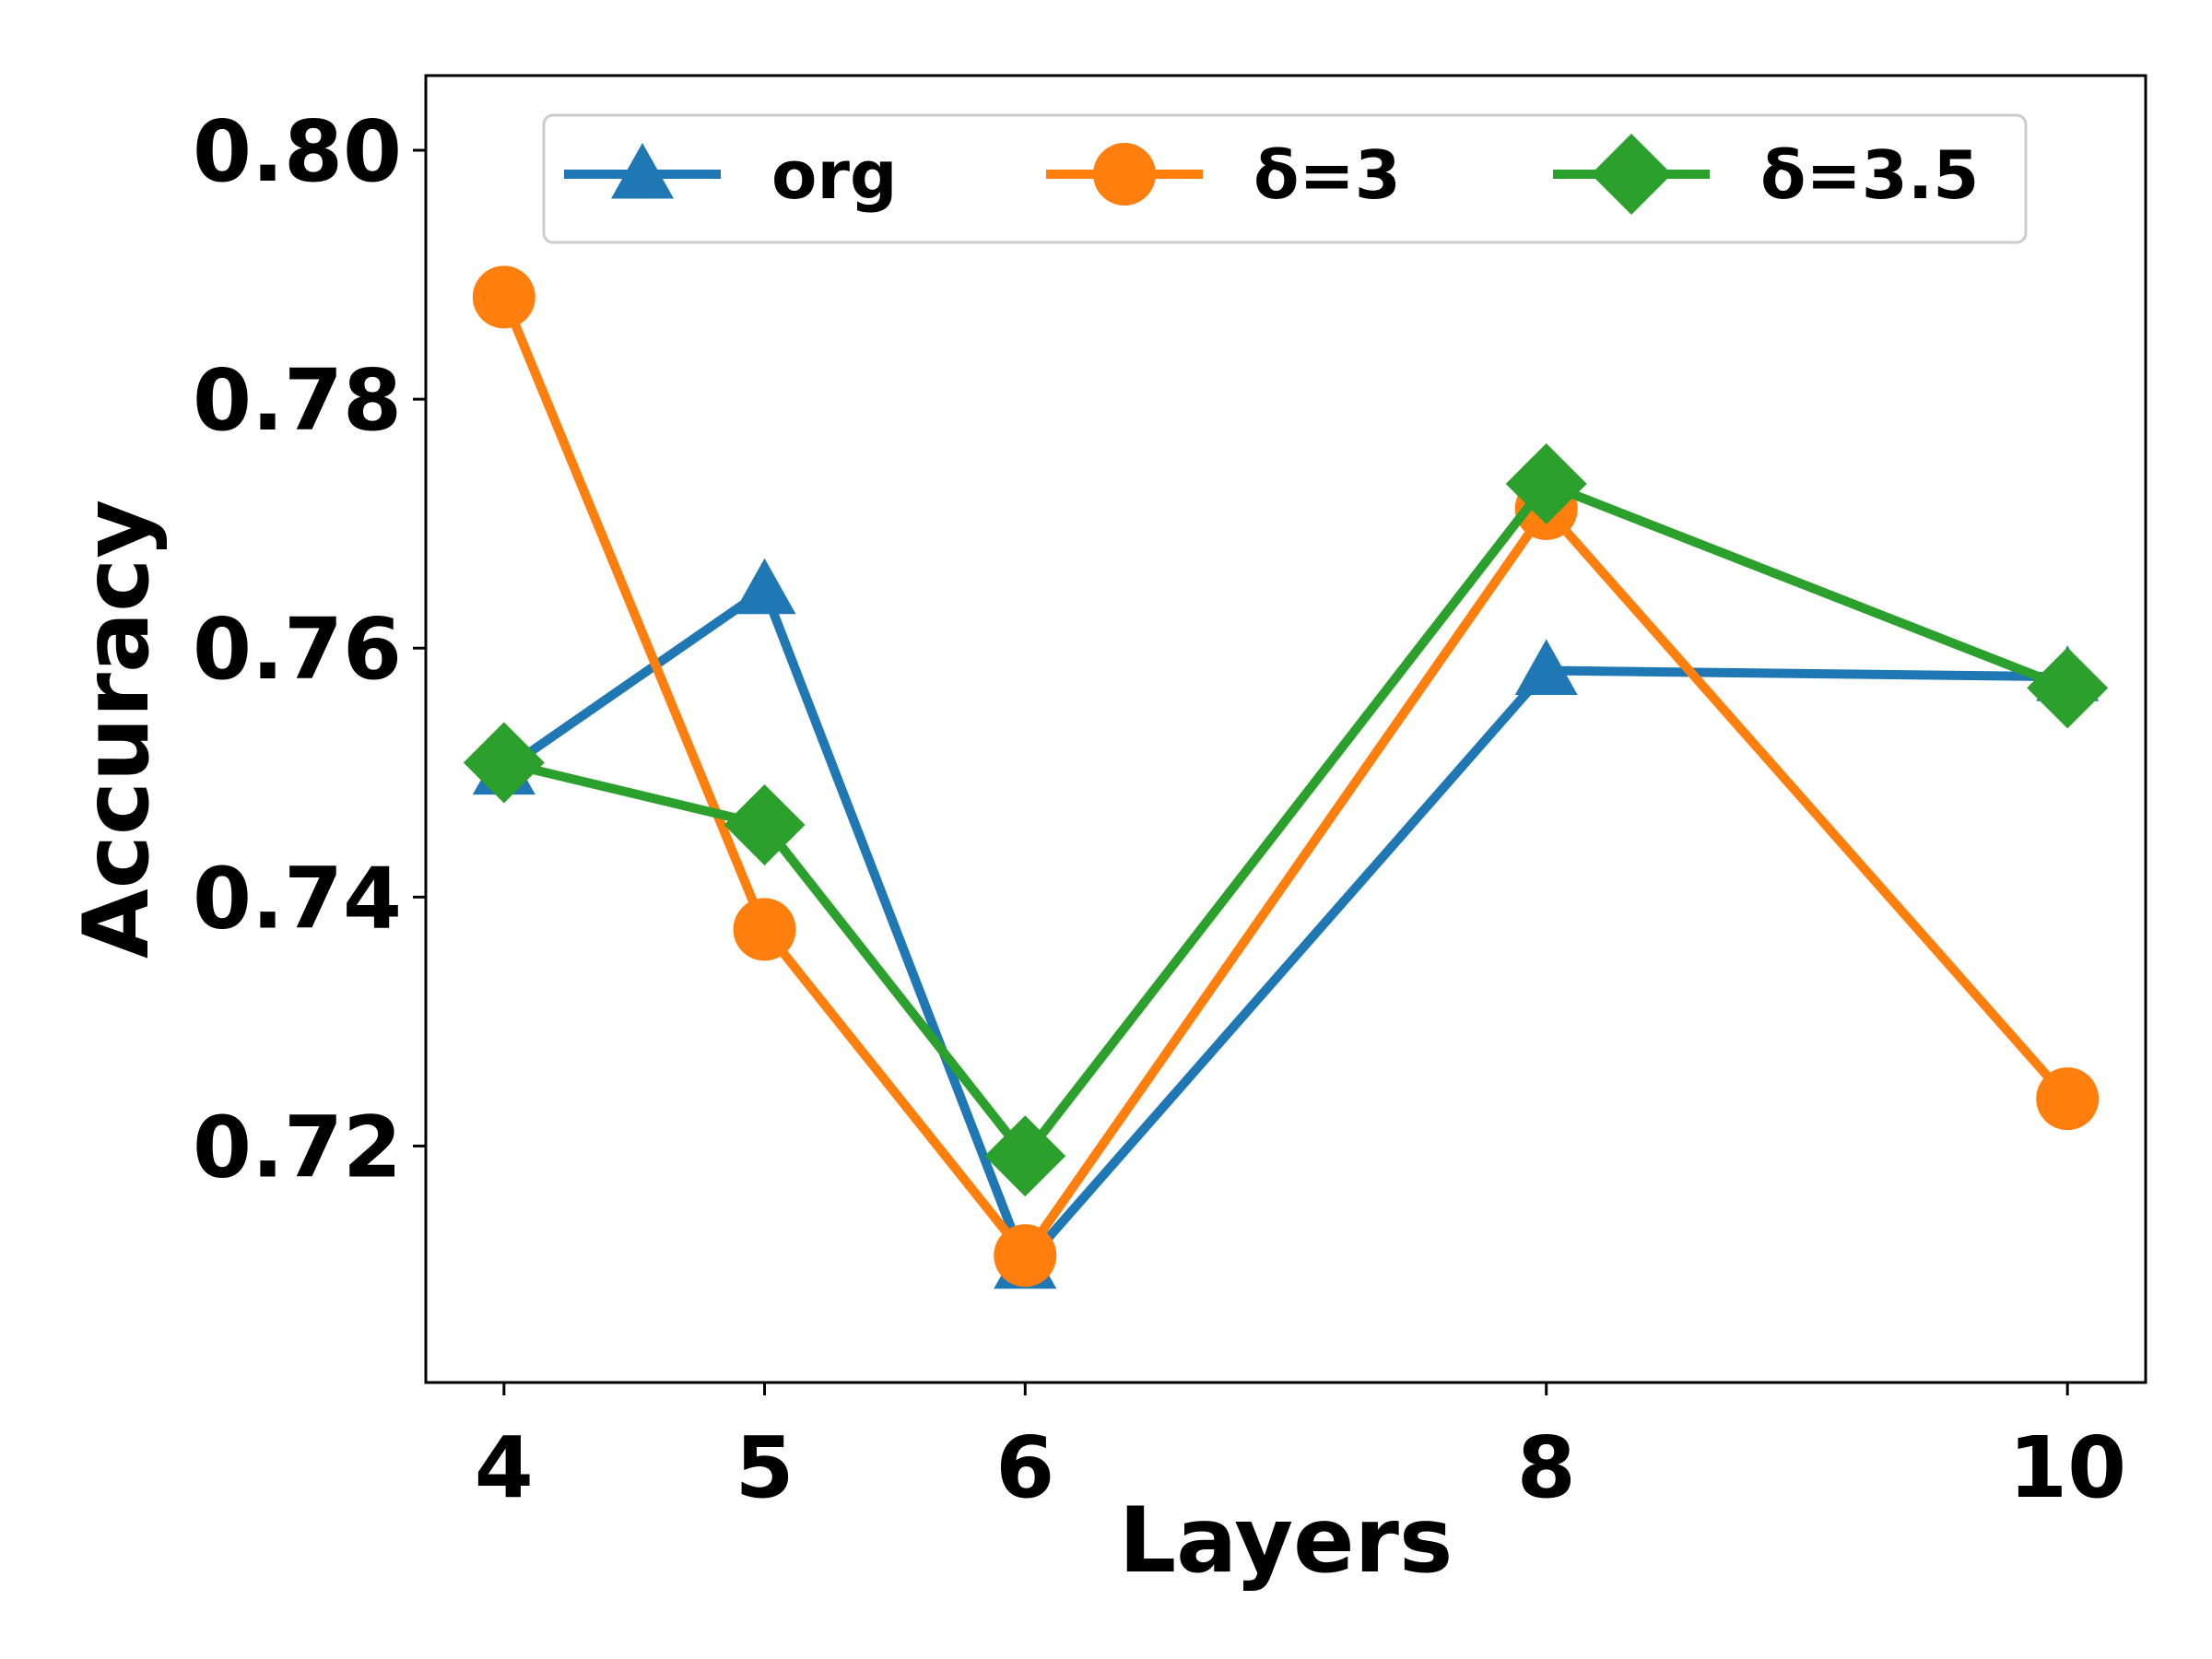 This screenshot has height=1659, width=2212. I want to click on x-tick-label: 10, so click(2067, 1467).